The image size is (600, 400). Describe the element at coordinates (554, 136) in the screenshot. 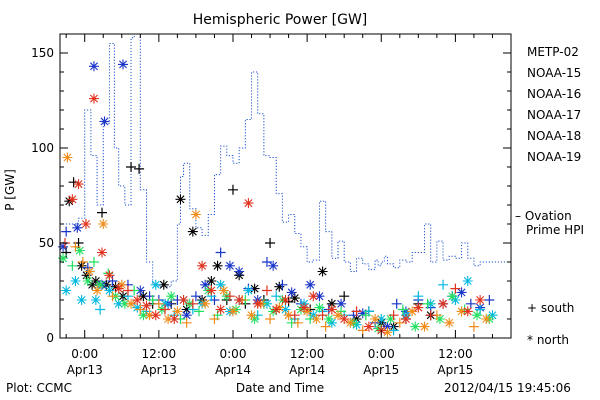

I see `legend-noaa-18: NOAA-18` at that location.